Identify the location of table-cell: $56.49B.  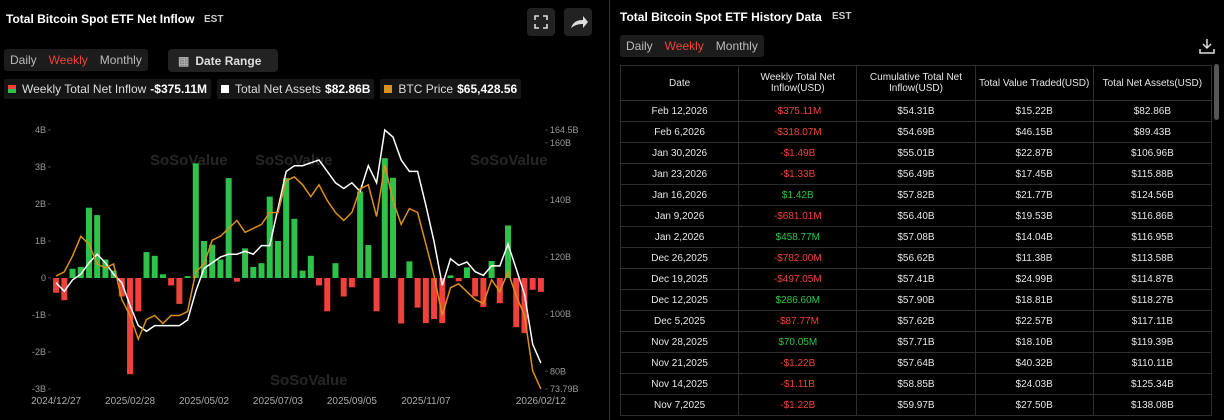
(916, 174).